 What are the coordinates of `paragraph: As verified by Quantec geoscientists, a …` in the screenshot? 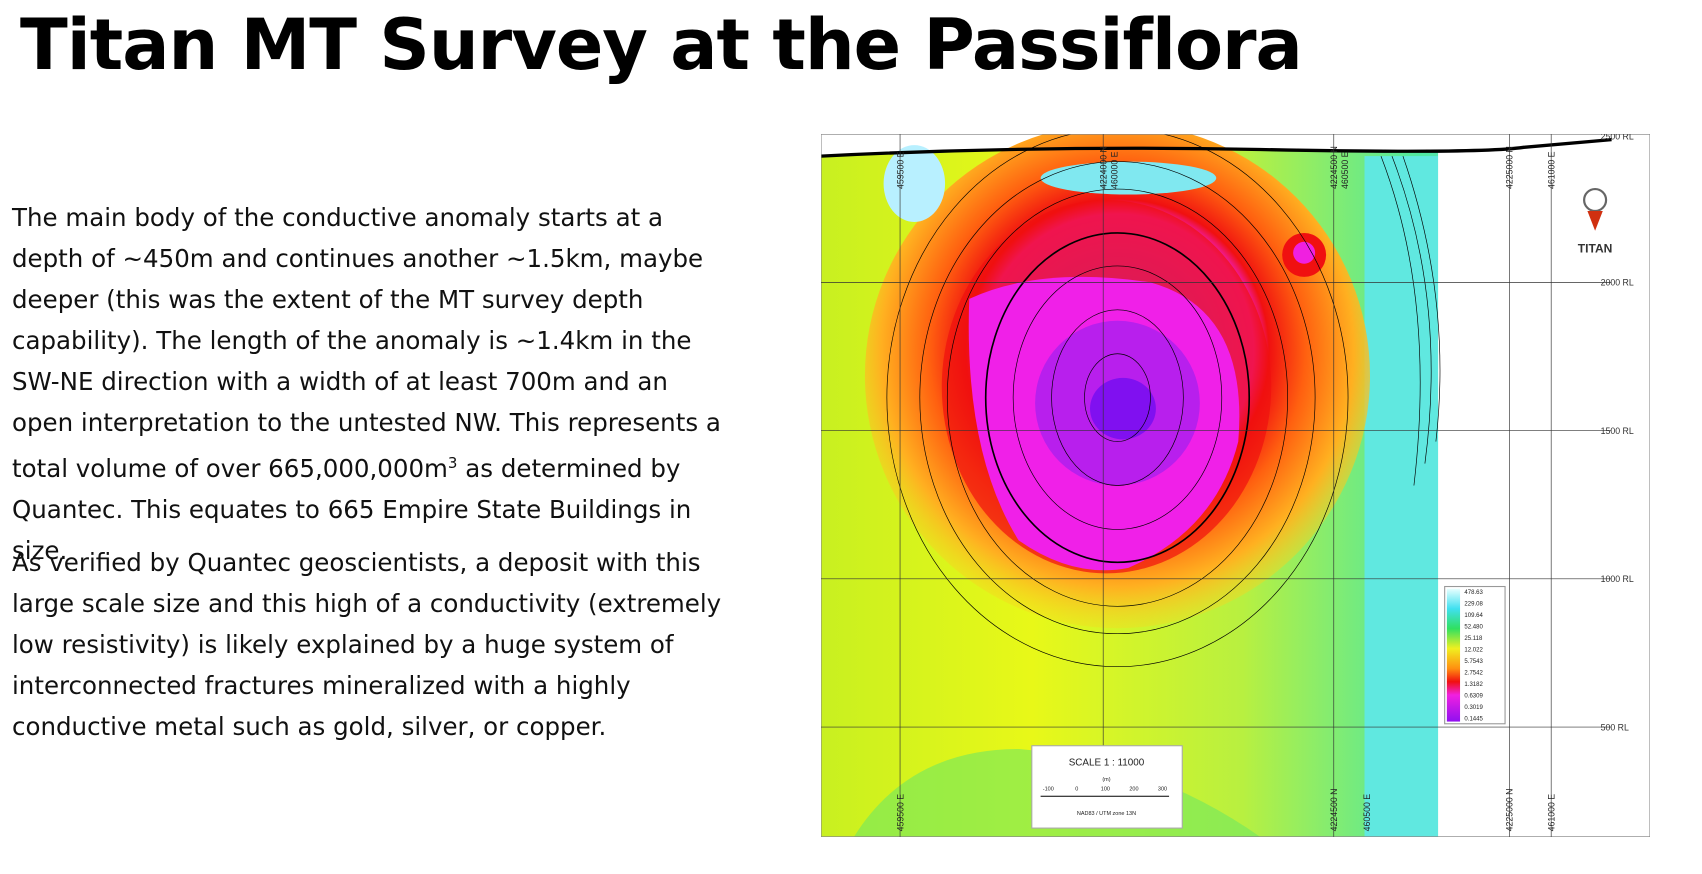 It's located at (367, 644).